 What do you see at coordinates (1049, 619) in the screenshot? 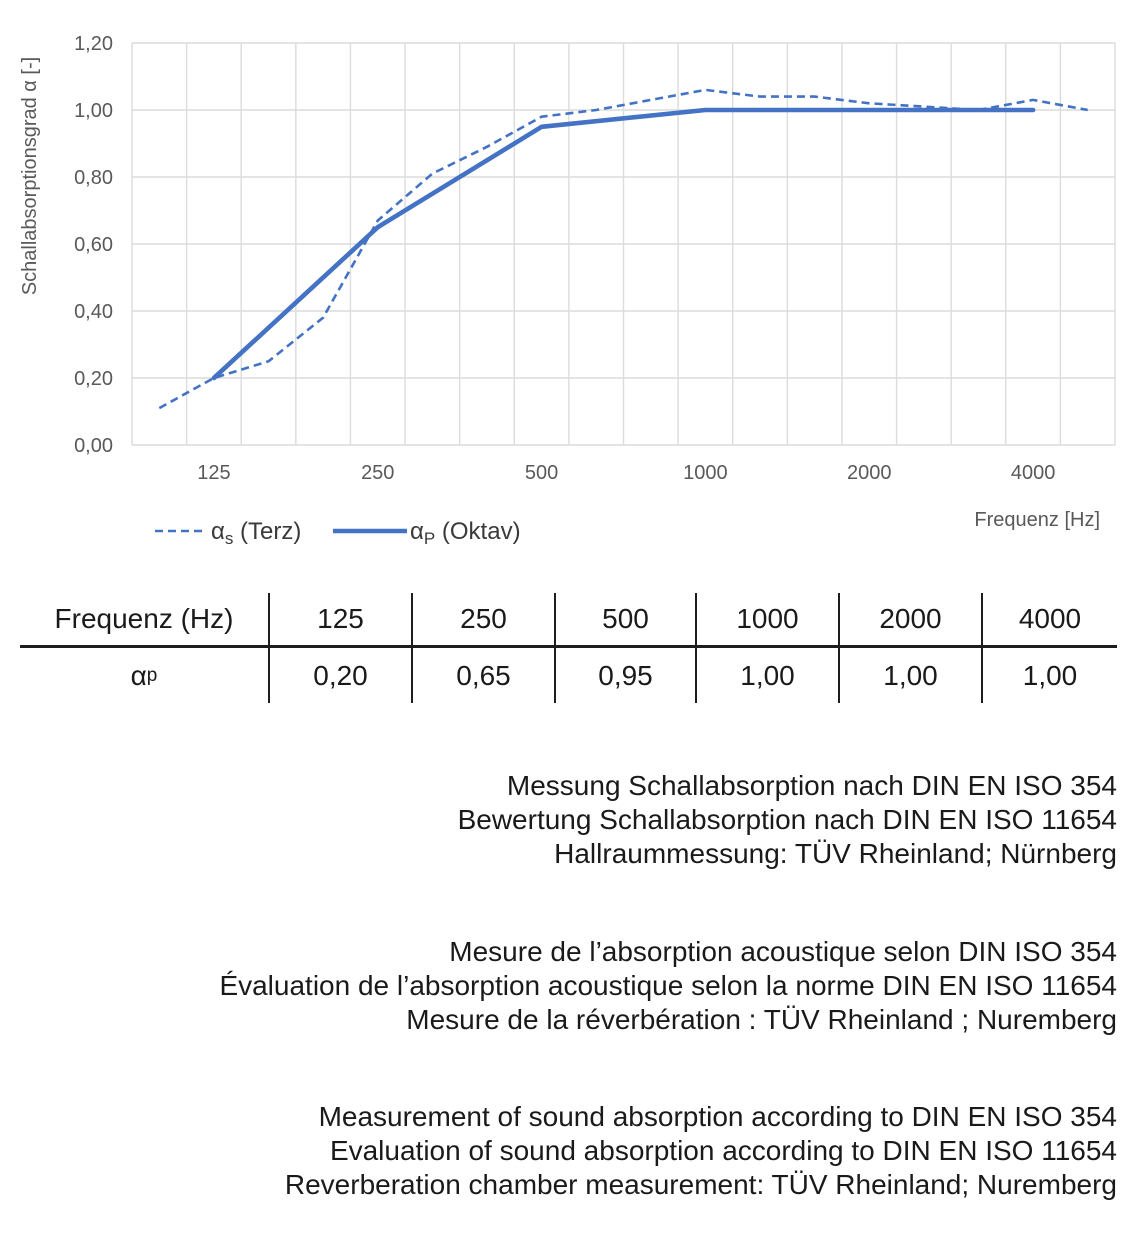
I see `table-header-freq-4000: 4000` at bounding box center [1049, 619].